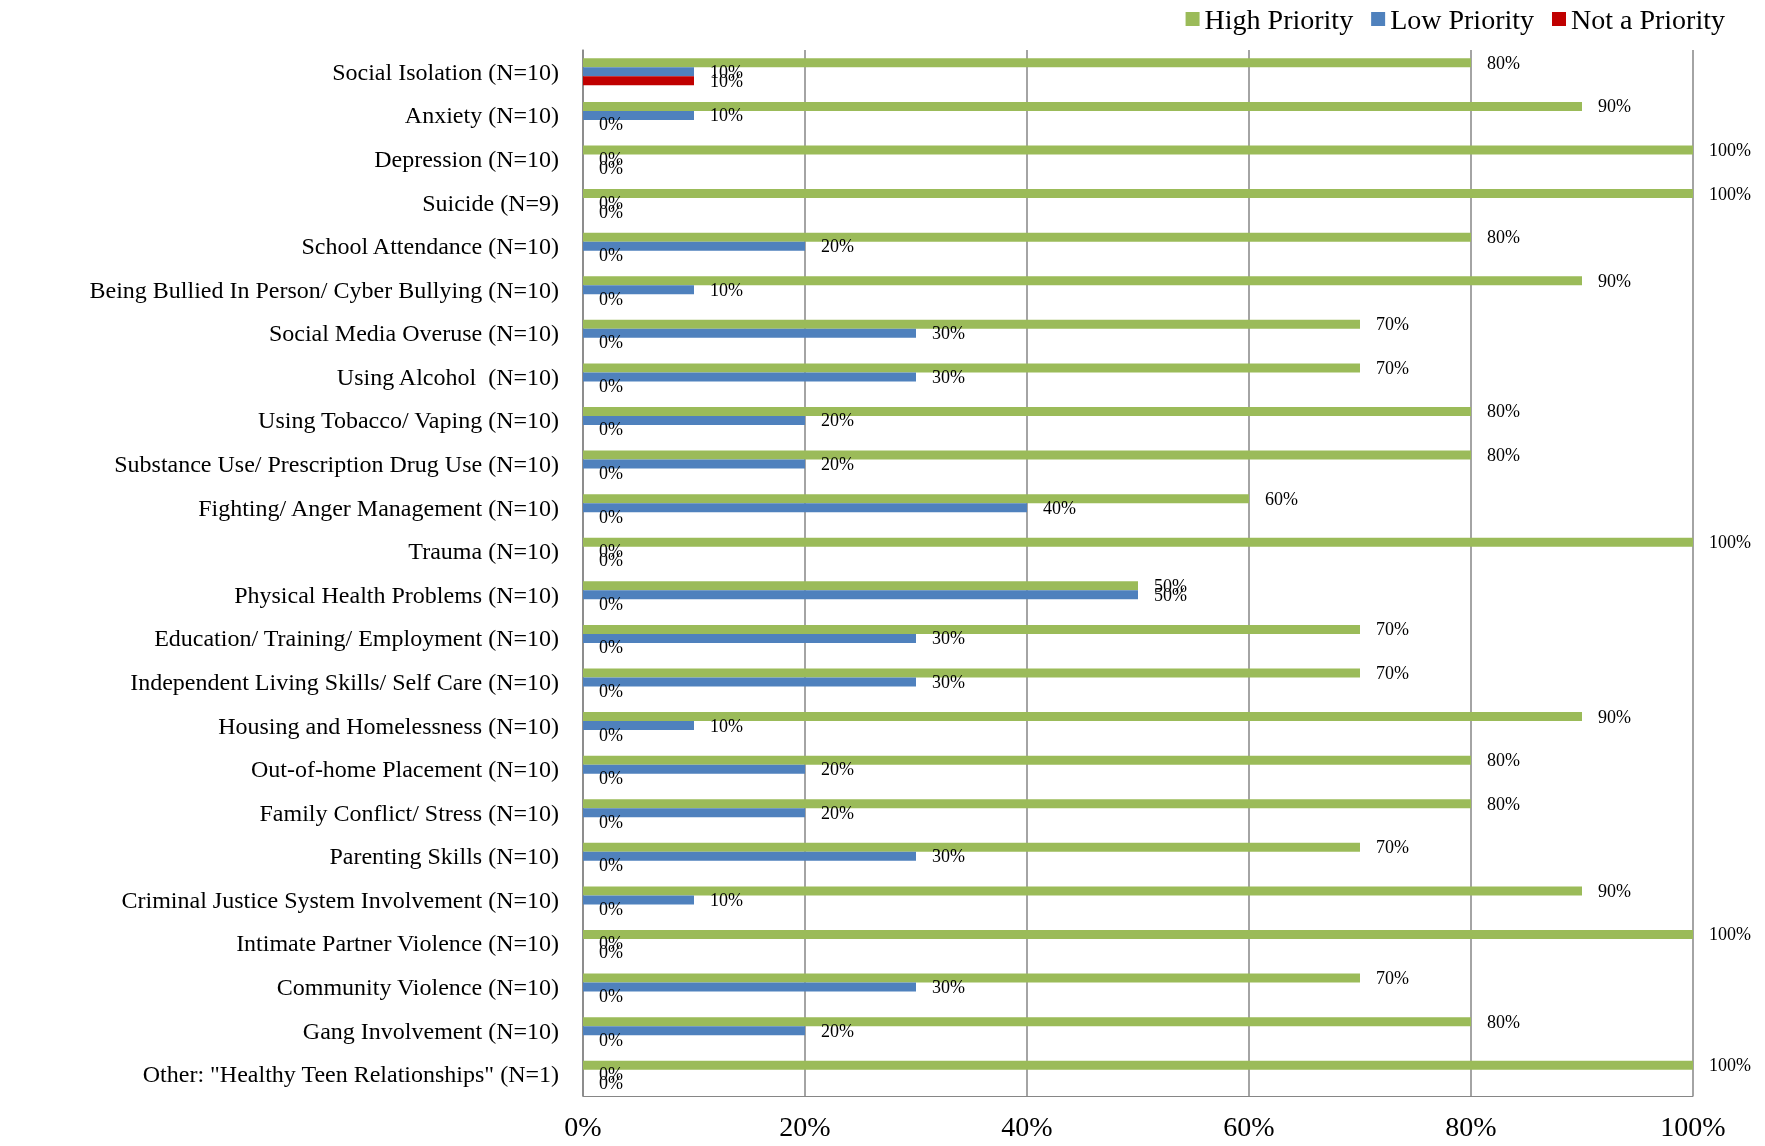  What do you see at coordinates (583, 1126) in the screenshot?
I see `x-tick-label: 0%` at bounding box center [583, 1126].